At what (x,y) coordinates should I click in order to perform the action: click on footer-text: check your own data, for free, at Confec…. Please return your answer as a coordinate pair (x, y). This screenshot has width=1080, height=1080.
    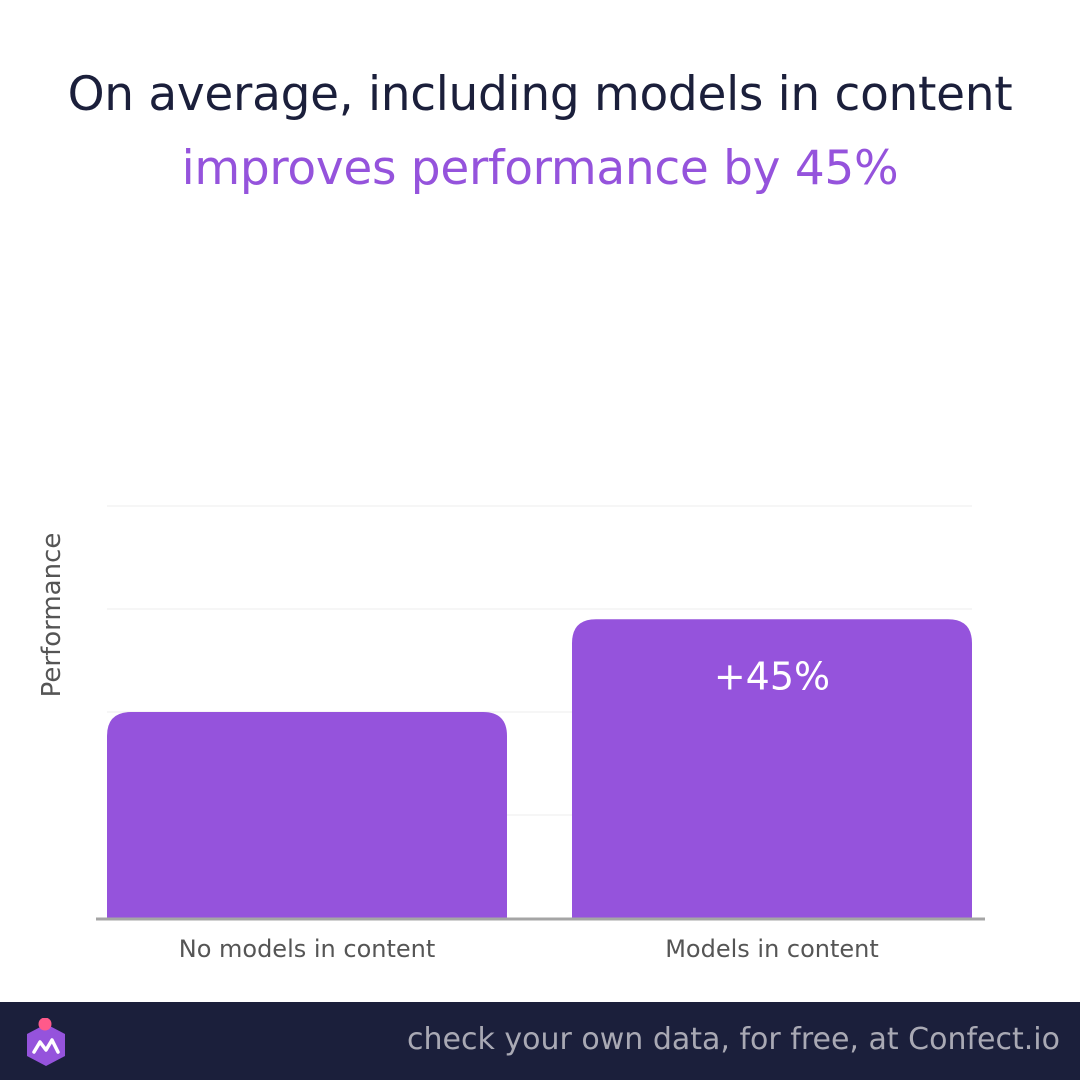
    Looking at the image, I should click on (733, 1039).